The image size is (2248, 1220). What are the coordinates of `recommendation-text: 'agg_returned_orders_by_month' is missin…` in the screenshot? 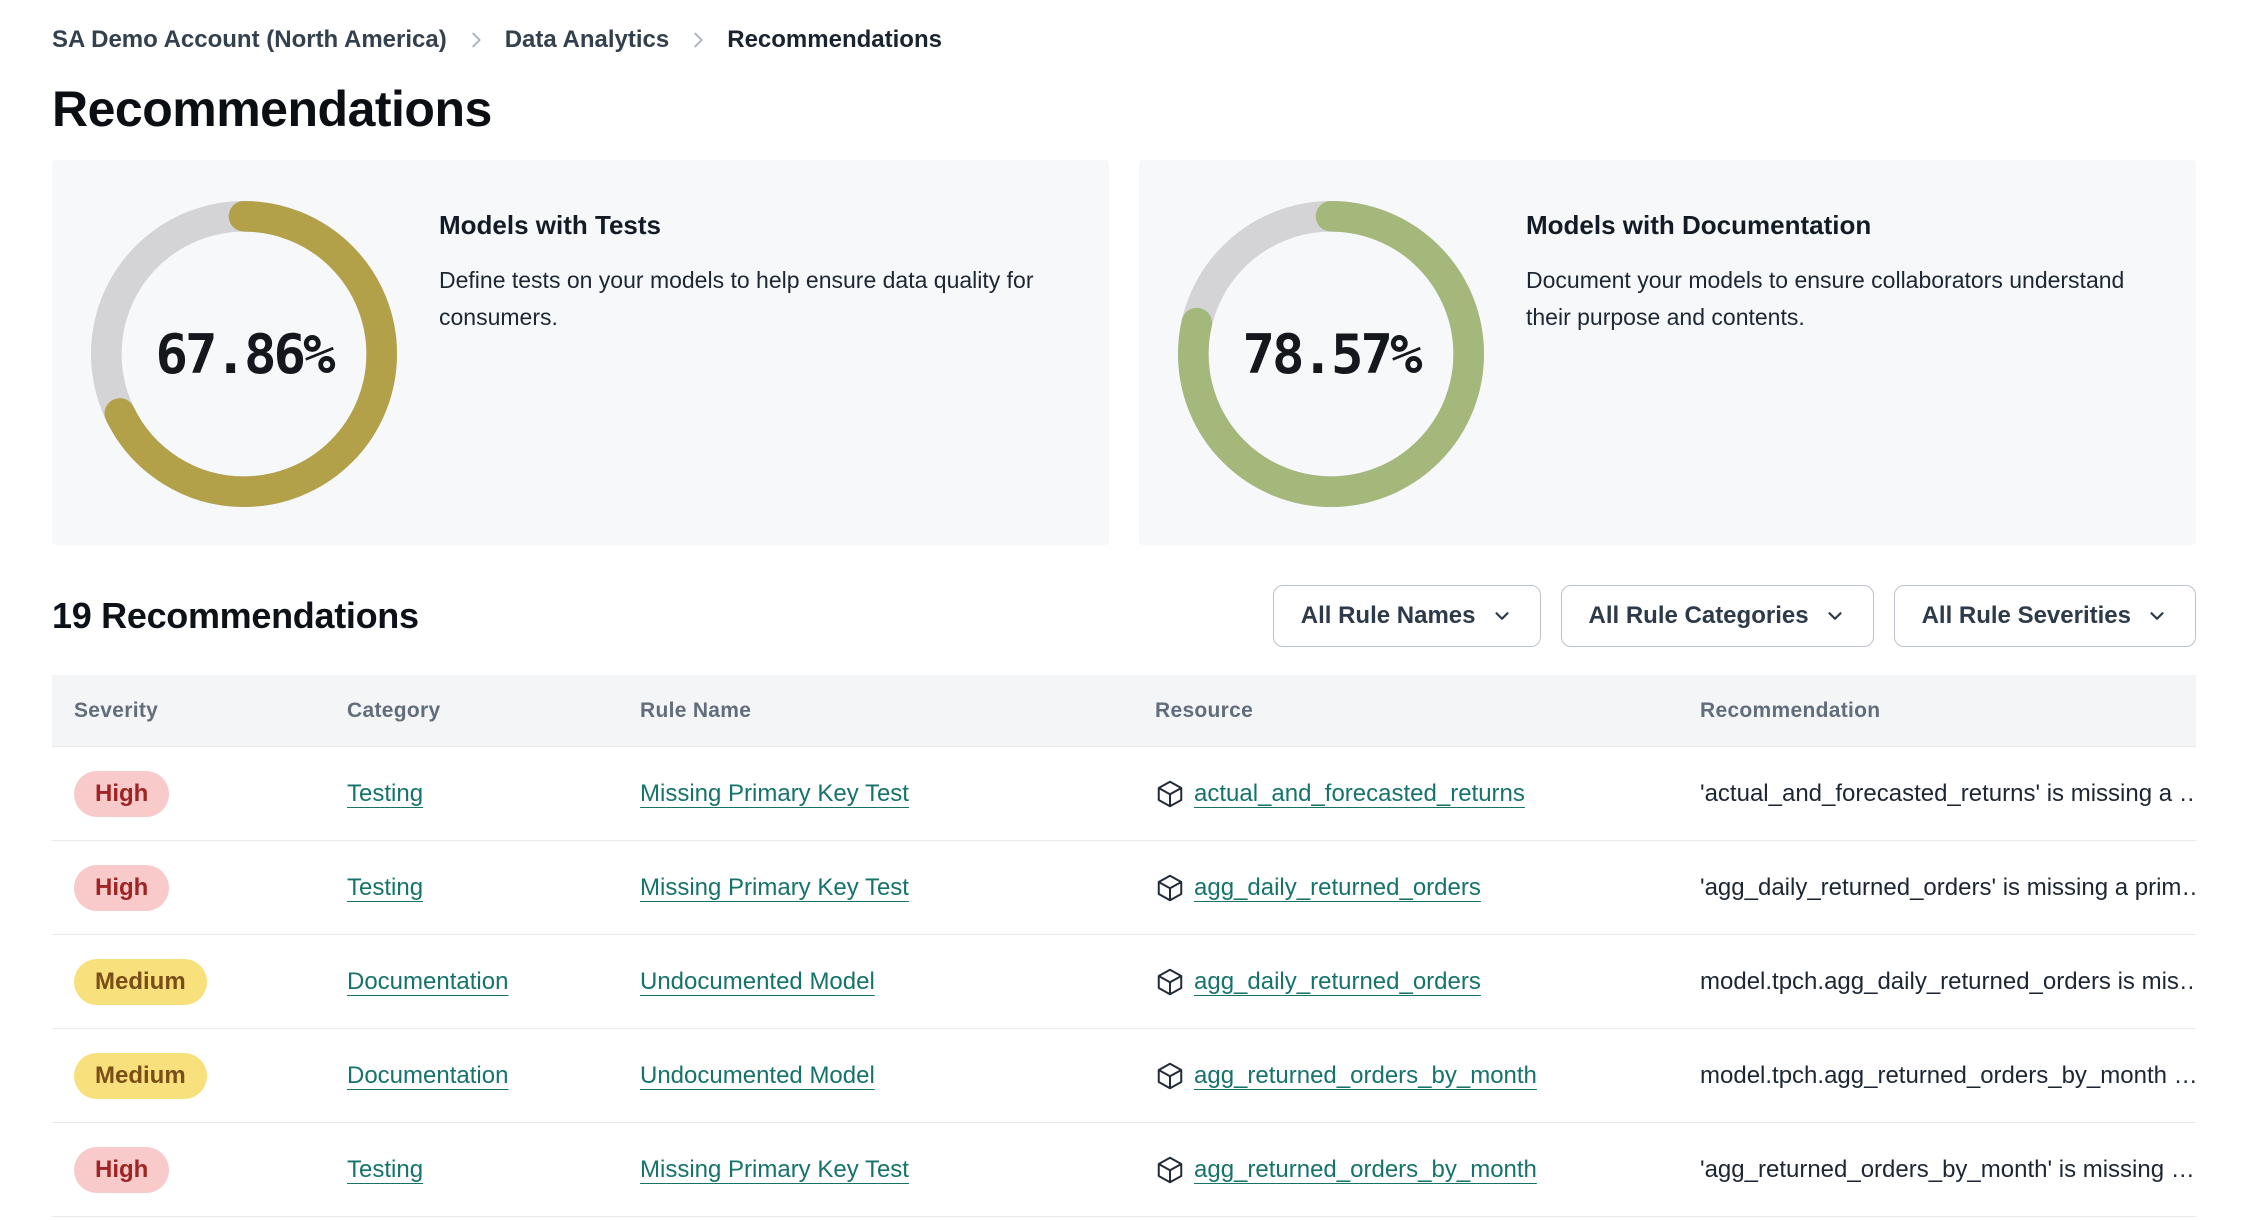 It's located at (1947, 1169).